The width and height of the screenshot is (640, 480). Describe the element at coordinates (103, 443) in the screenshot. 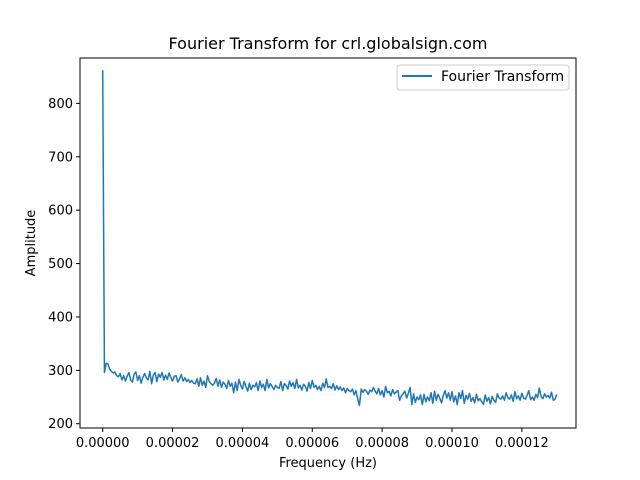

I see `x-tick-label: 0.00000` at that location.